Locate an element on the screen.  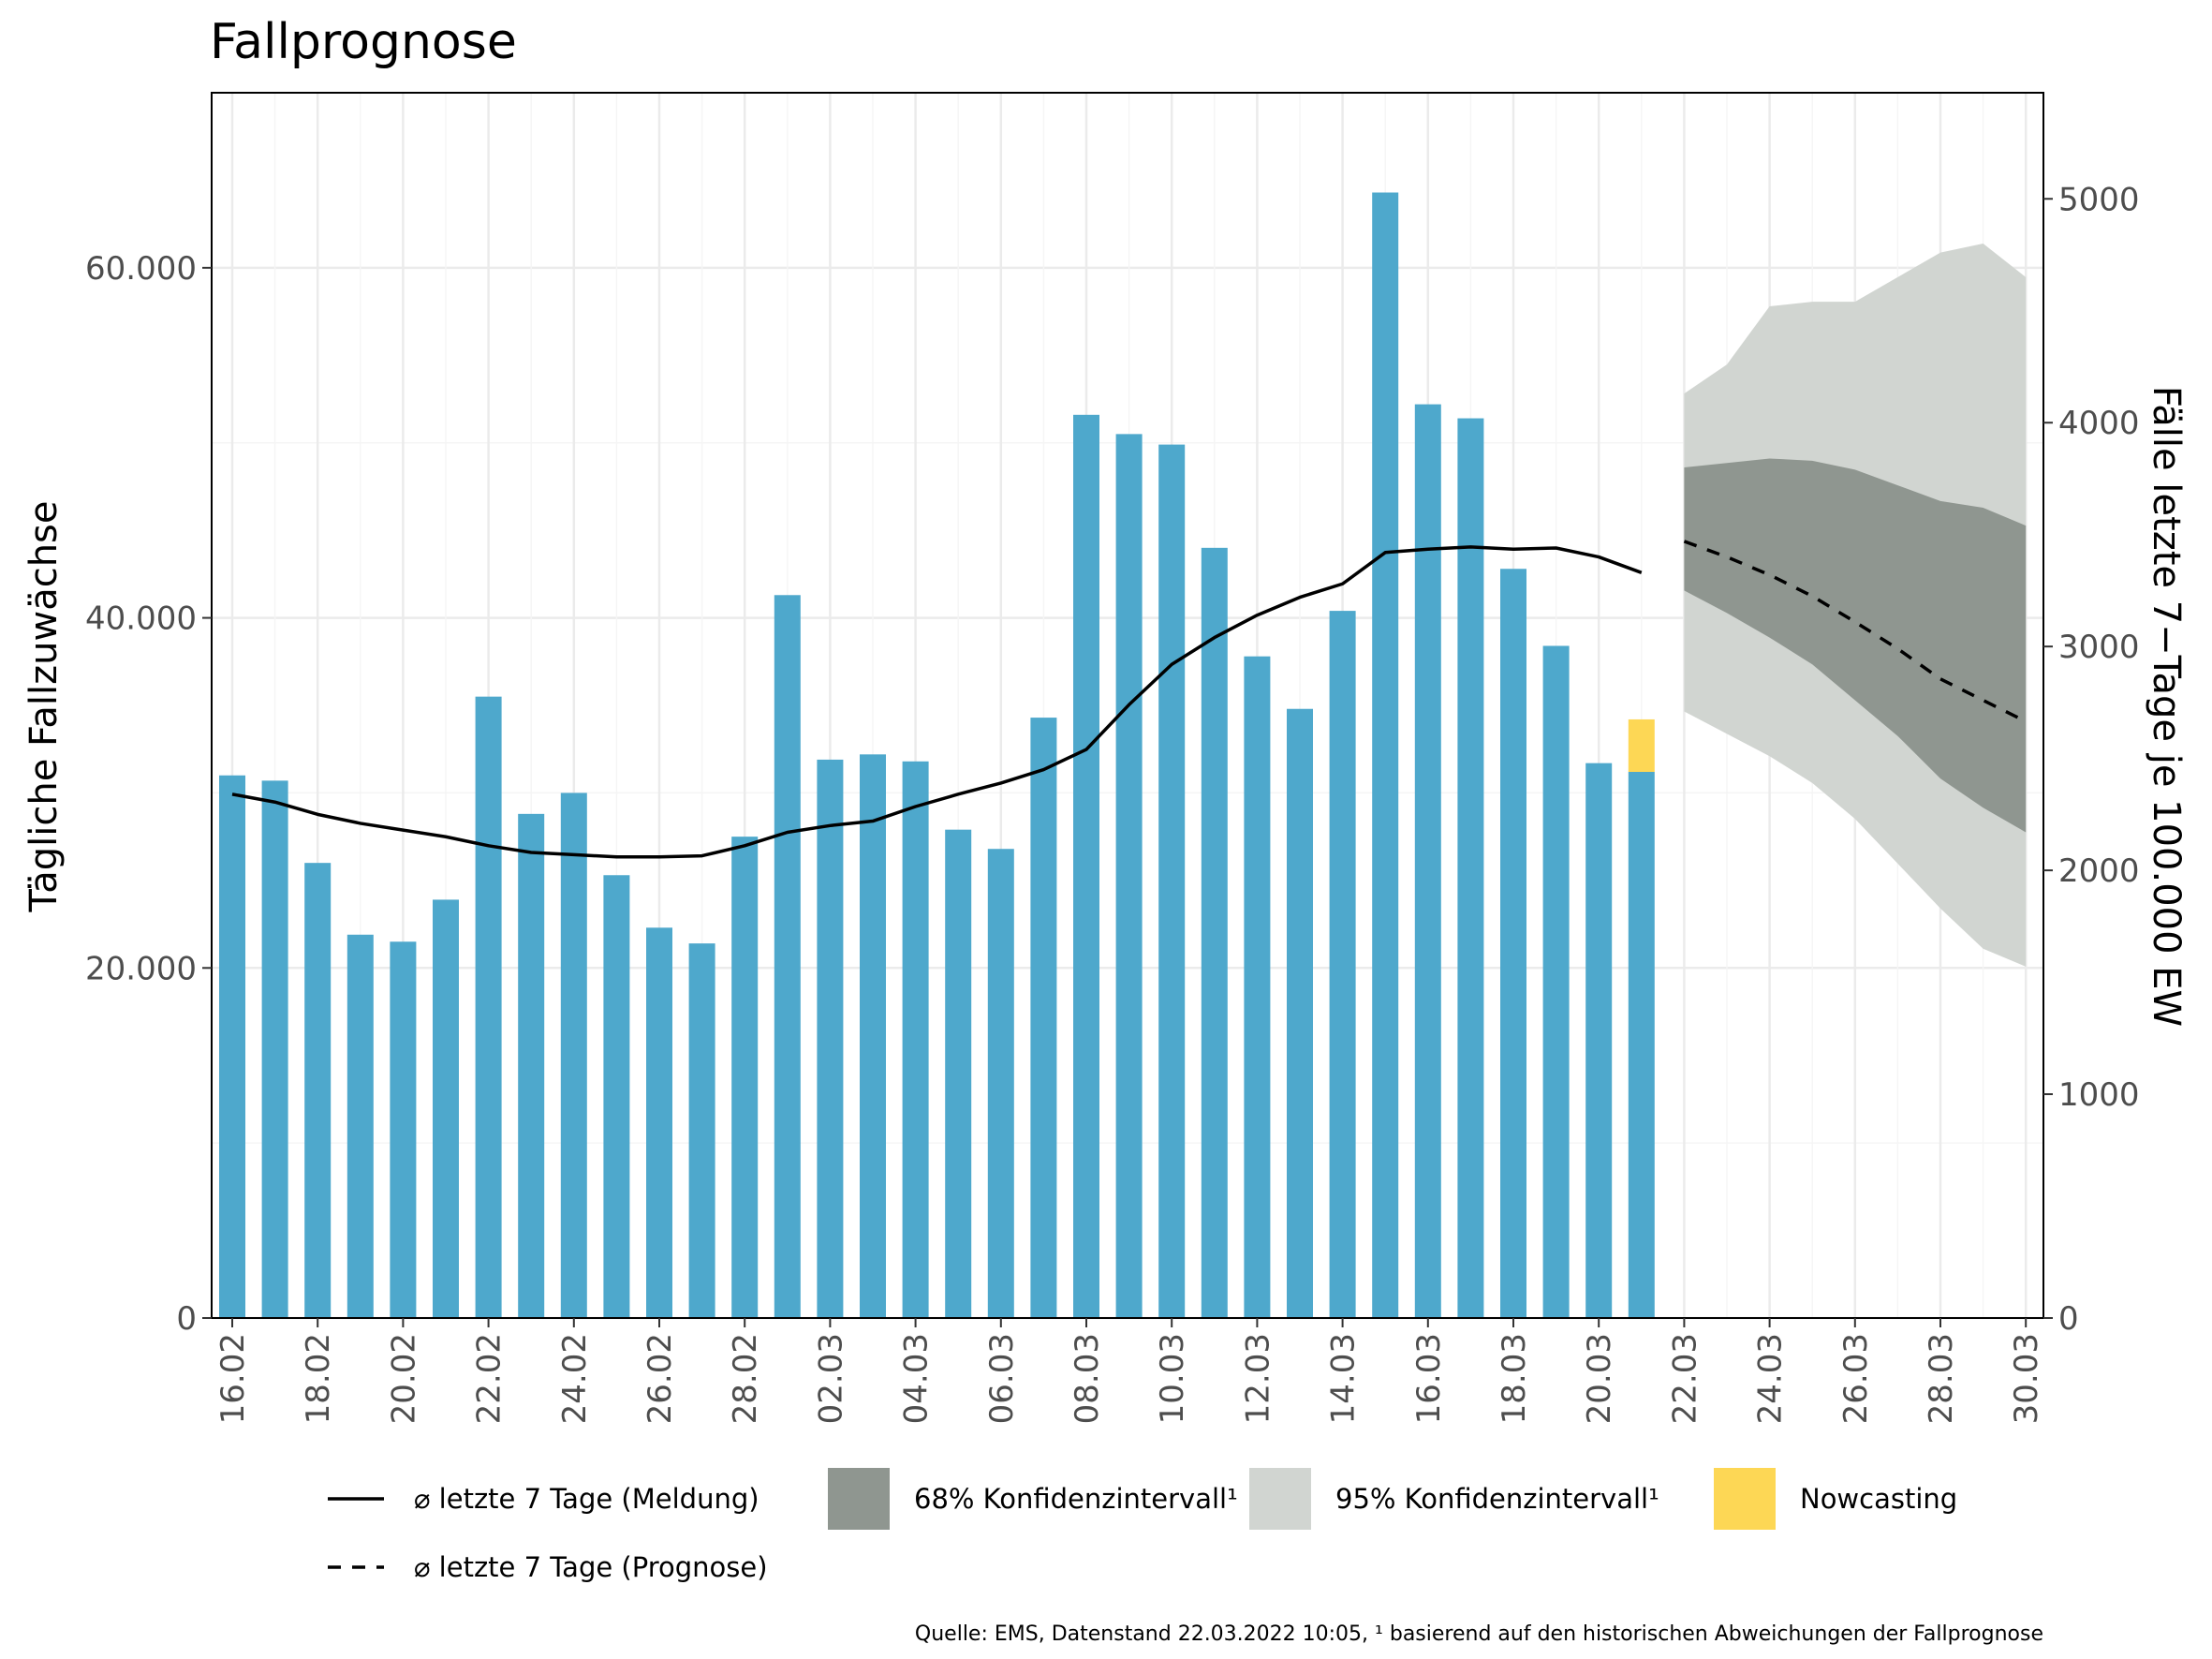
right-tick-label: 2000 is located at coordinates (2099, 871).